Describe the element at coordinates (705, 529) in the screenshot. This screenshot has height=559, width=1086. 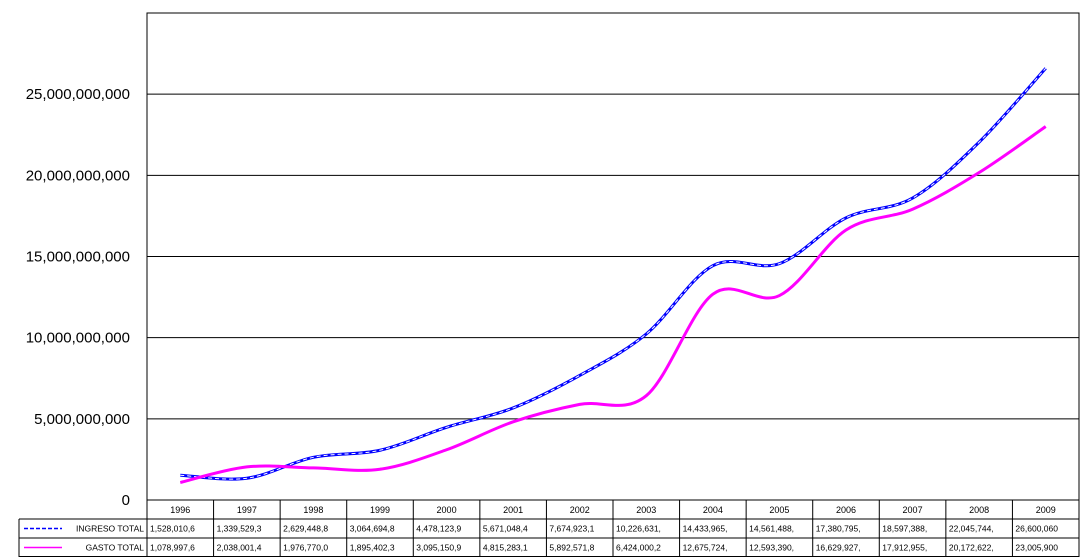
I see `data-label: 14,433,965,` at that location.